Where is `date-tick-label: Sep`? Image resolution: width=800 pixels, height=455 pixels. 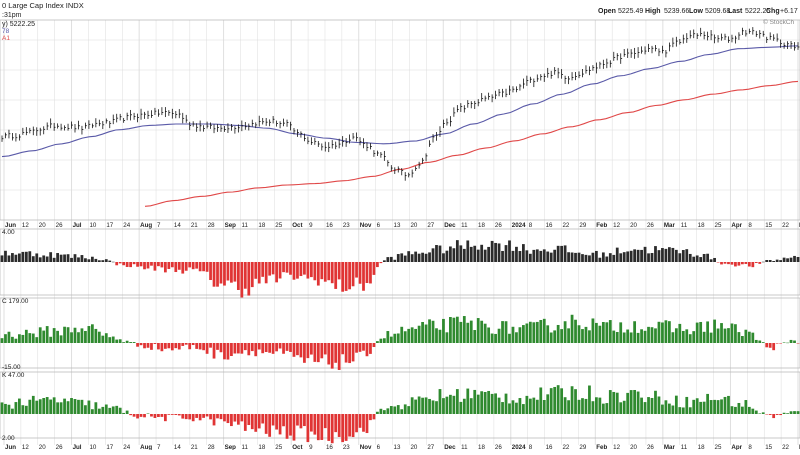 date-tick-label: Sep is located at coordinates (231, 225).